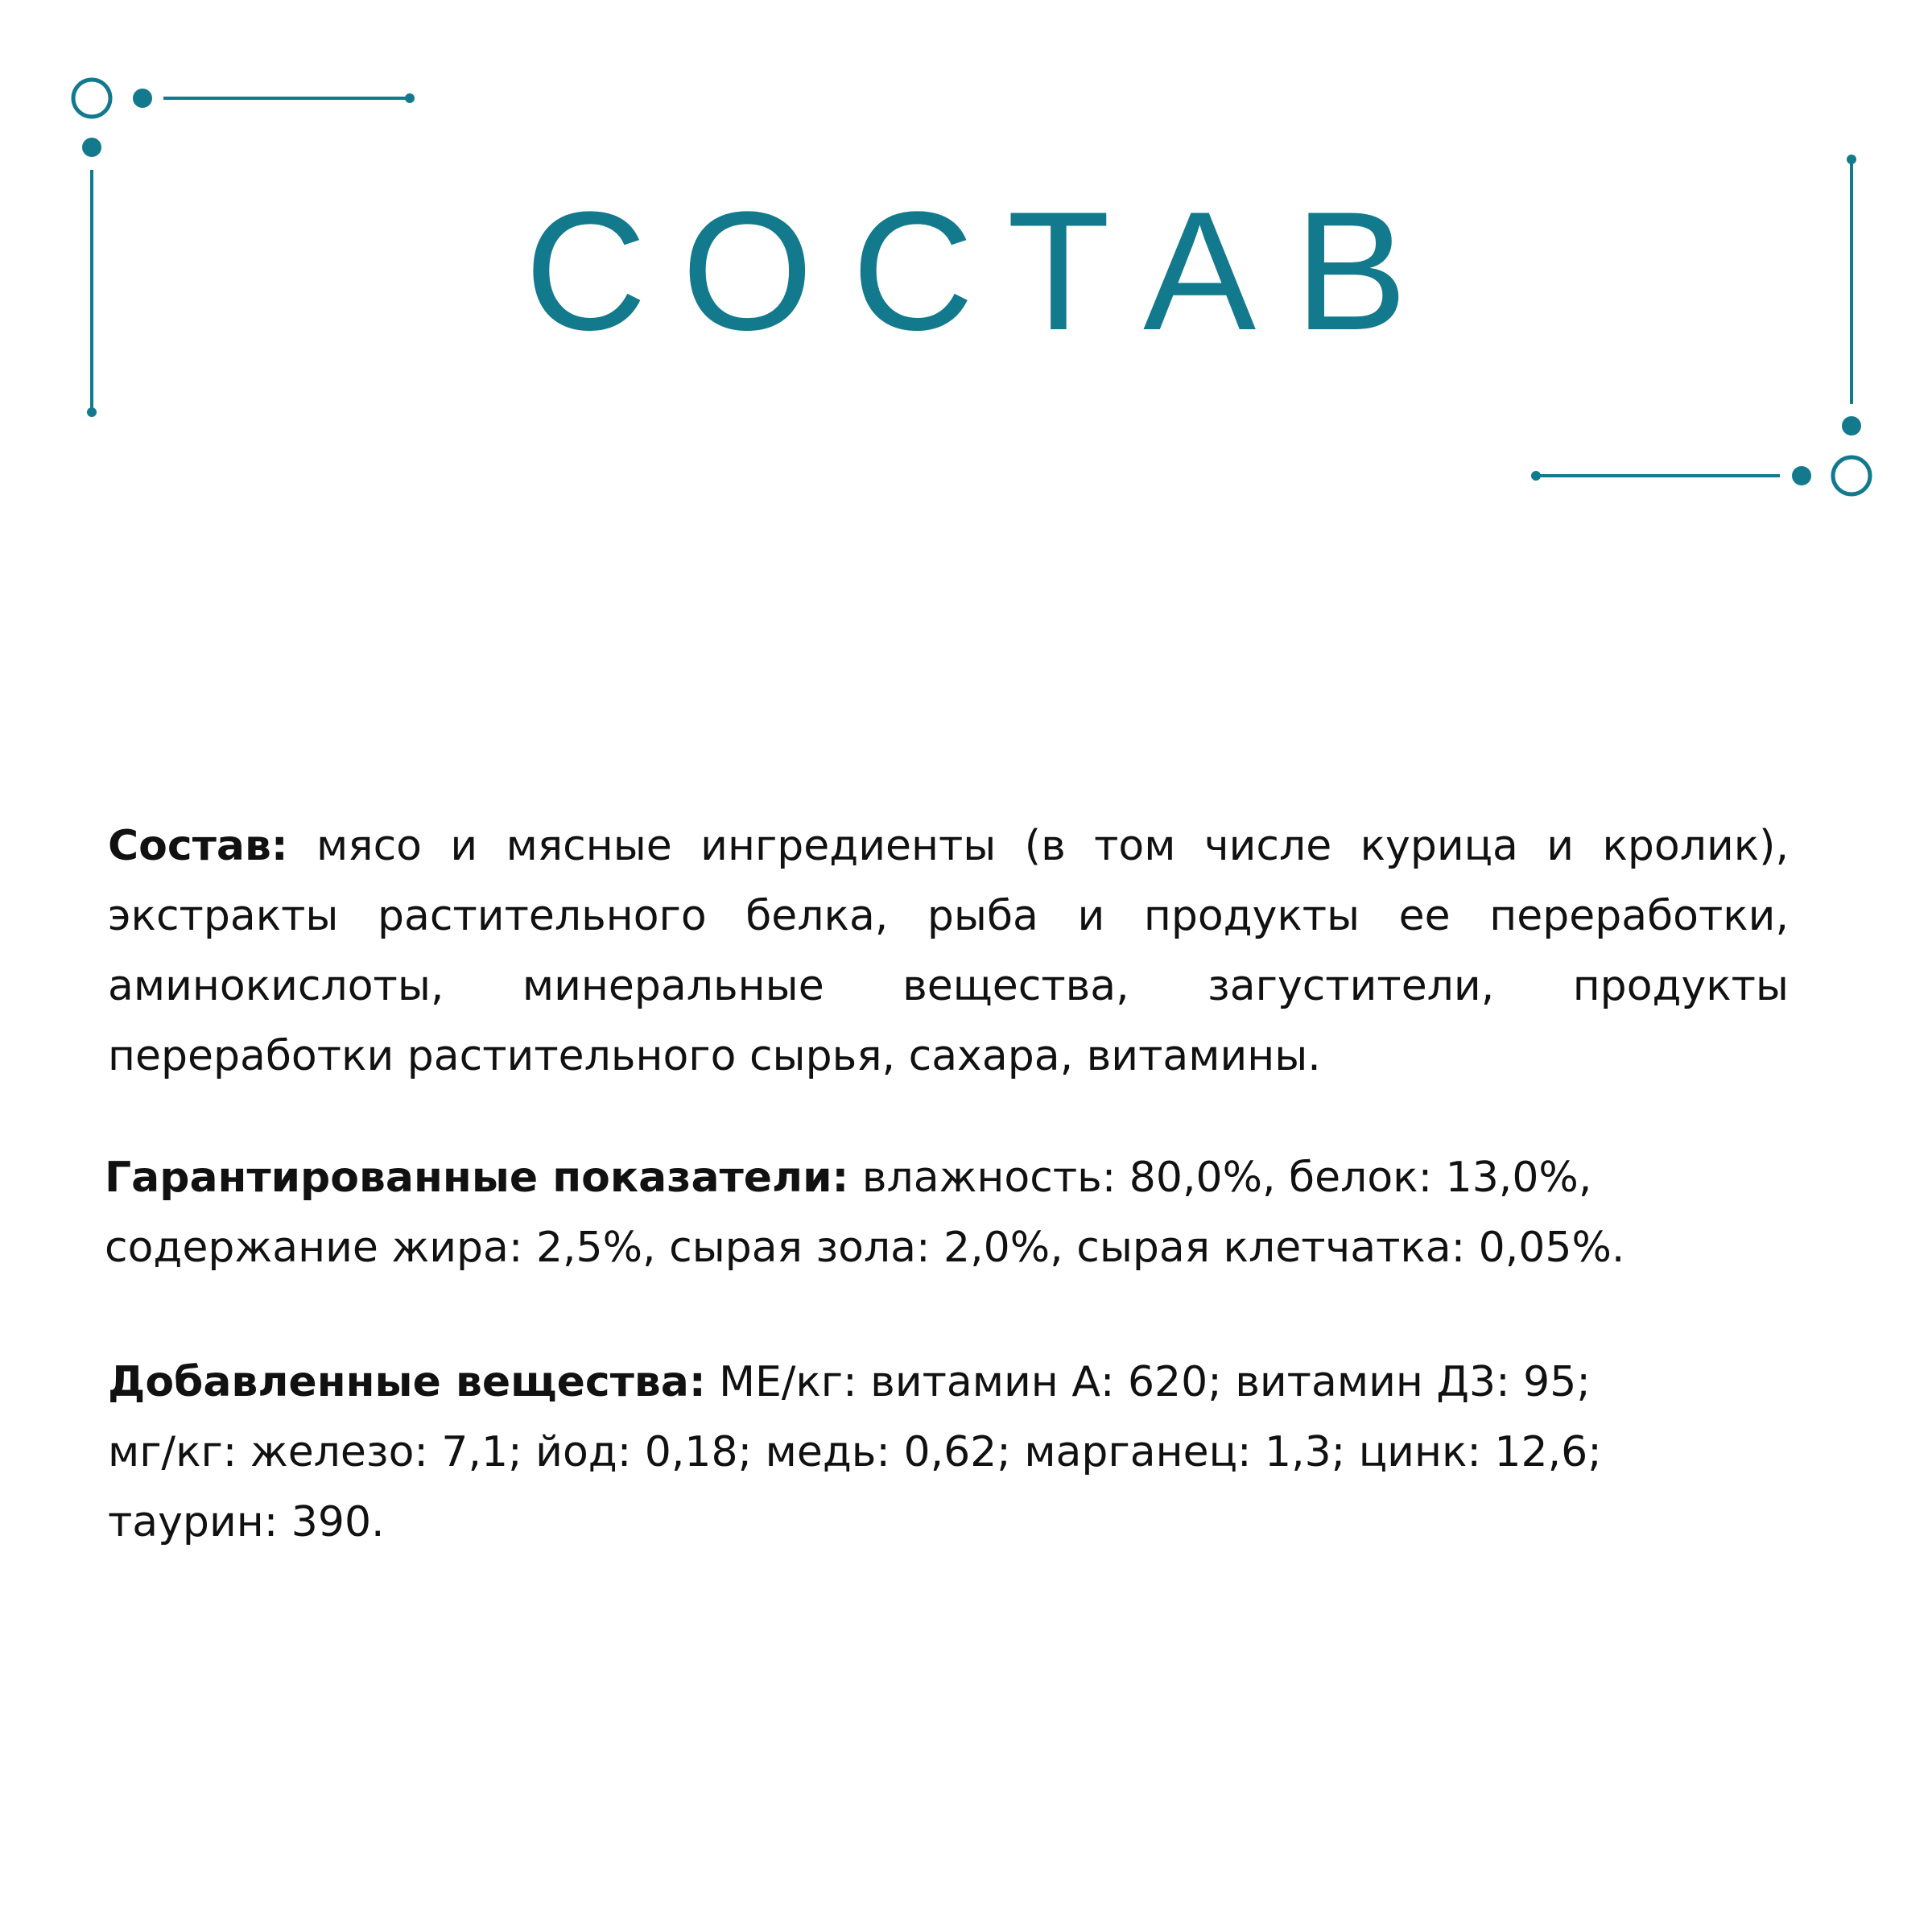 The height and width of the screenshot is (1932, 1932). Describe the element at coordinates (477, 1178) in the screenshot. I see `guaranteed-label: Гарантированные показатели:` at that location.